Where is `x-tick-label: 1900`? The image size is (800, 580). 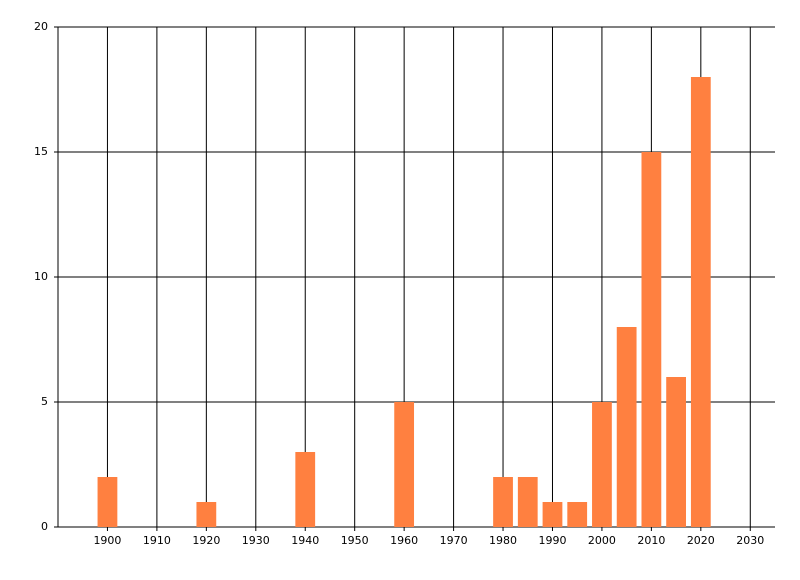
x-tick-label: 1900 is located at coordinates (107, 540).